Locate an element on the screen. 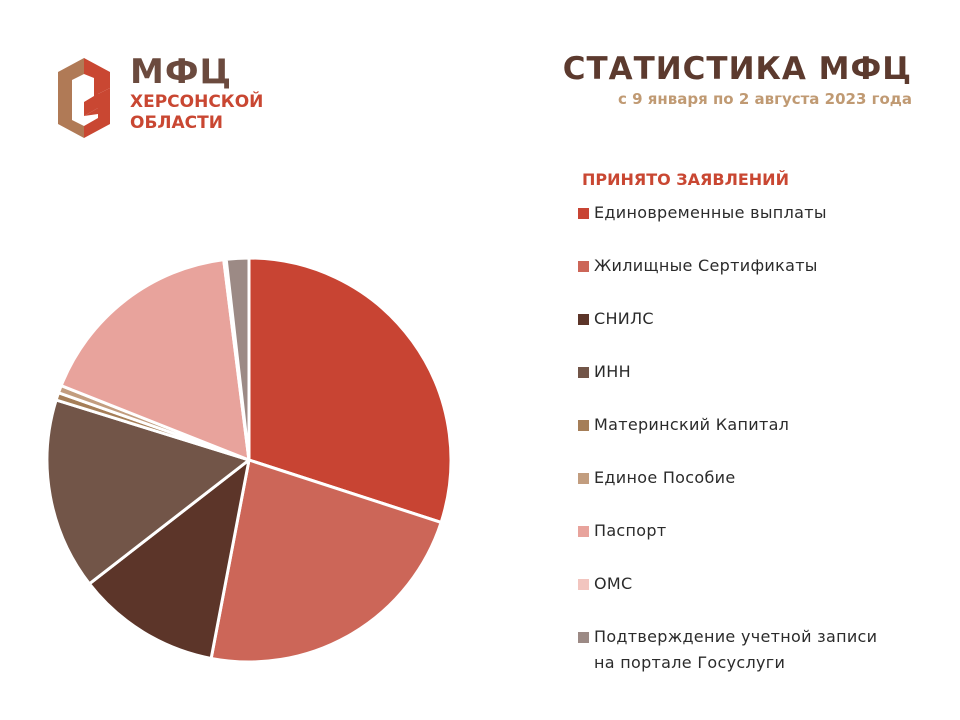 This screenshot has height=720, width=960. legend-label-line: Подтверждение учетной записи is located at coordinates (736, 636).